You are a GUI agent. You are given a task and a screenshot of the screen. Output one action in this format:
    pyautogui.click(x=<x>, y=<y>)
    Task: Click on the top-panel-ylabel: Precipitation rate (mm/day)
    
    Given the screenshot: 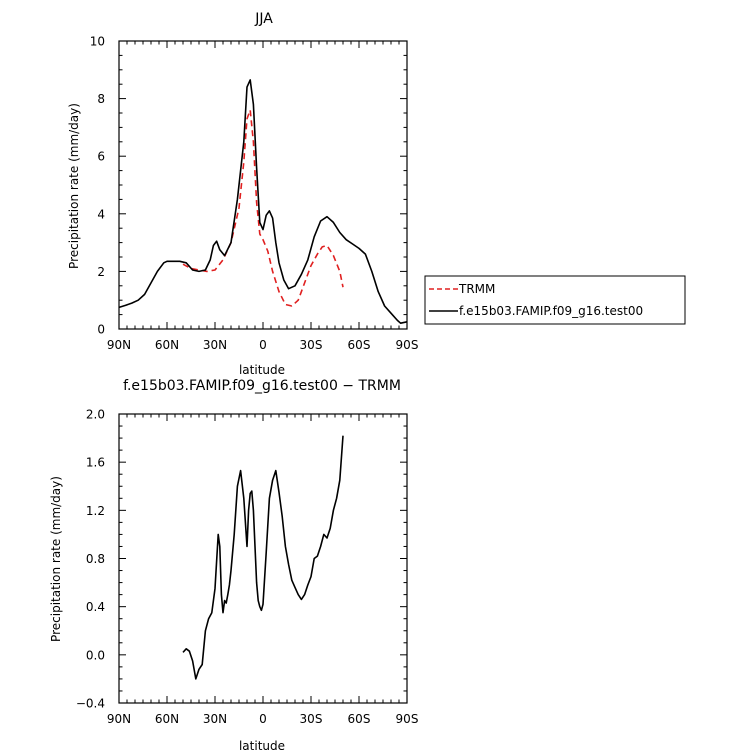 What is the action you would take?
    pyautogui.click(x=74, y=186)
    